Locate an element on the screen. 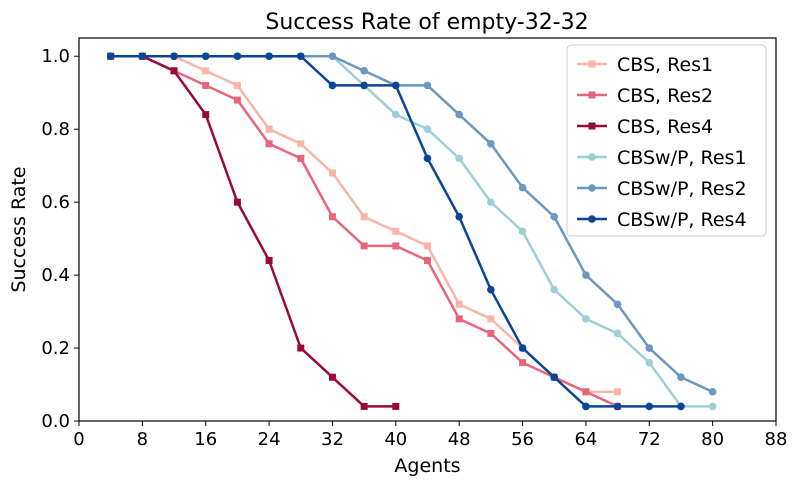 The width and height of the screenshot is (799, 486). legend-item: CBS, Res4 is located at coordinates (645, 127).